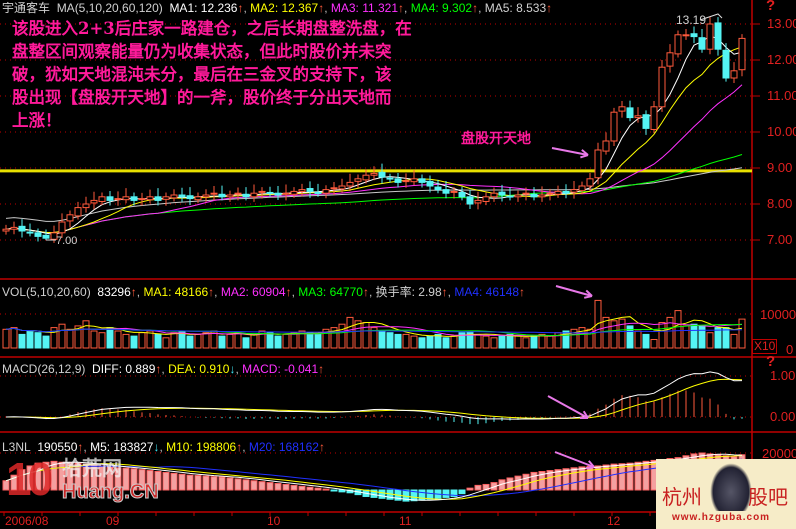 The width and height of the screenshot is (796, 529). I want to click on macd-label: MACD(26,12,9), so click(44, 369).